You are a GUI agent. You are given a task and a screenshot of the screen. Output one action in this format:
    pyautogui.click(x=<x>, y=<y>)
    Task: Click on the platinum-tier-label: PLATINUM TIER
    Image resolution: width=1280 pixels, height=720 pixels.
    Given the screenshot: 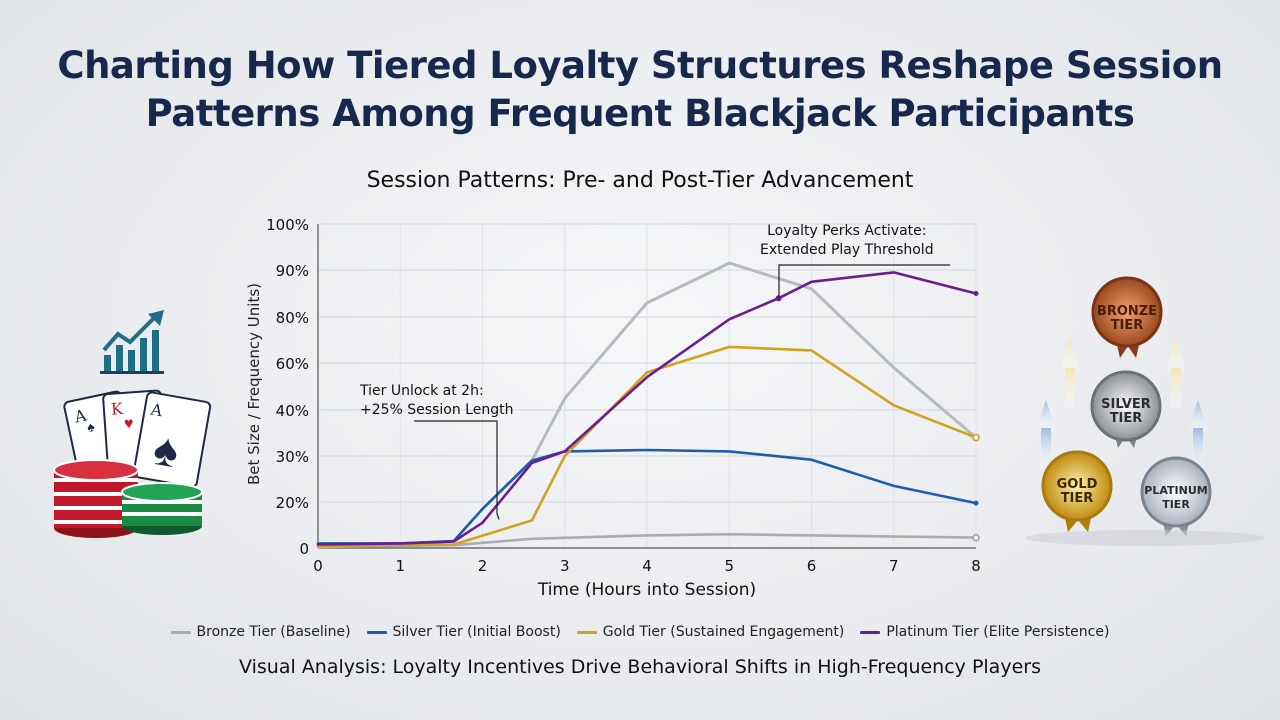 What is the action you would take?
    pyautogui.click(x=1176, y=497)
    